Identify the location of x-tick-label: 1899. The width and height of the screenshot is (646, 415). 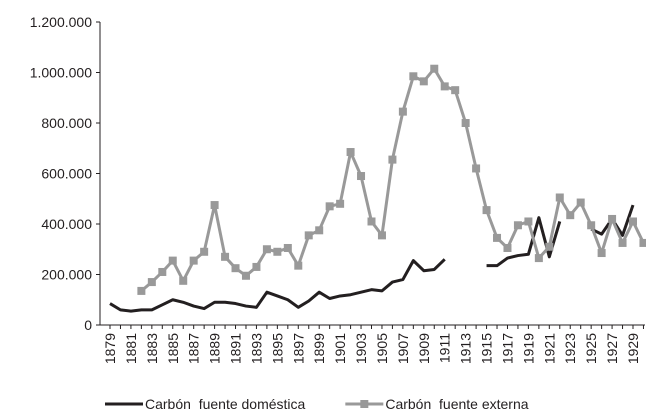
(319, 348).